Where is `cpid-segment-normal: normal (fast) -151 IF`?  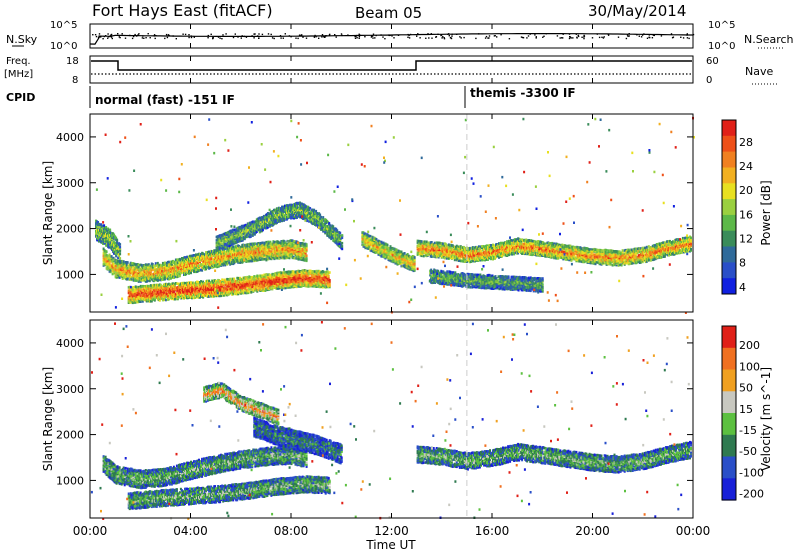 cpid-segment-normal: normal (fast) -151 IF is located at coordinates (165, 100).